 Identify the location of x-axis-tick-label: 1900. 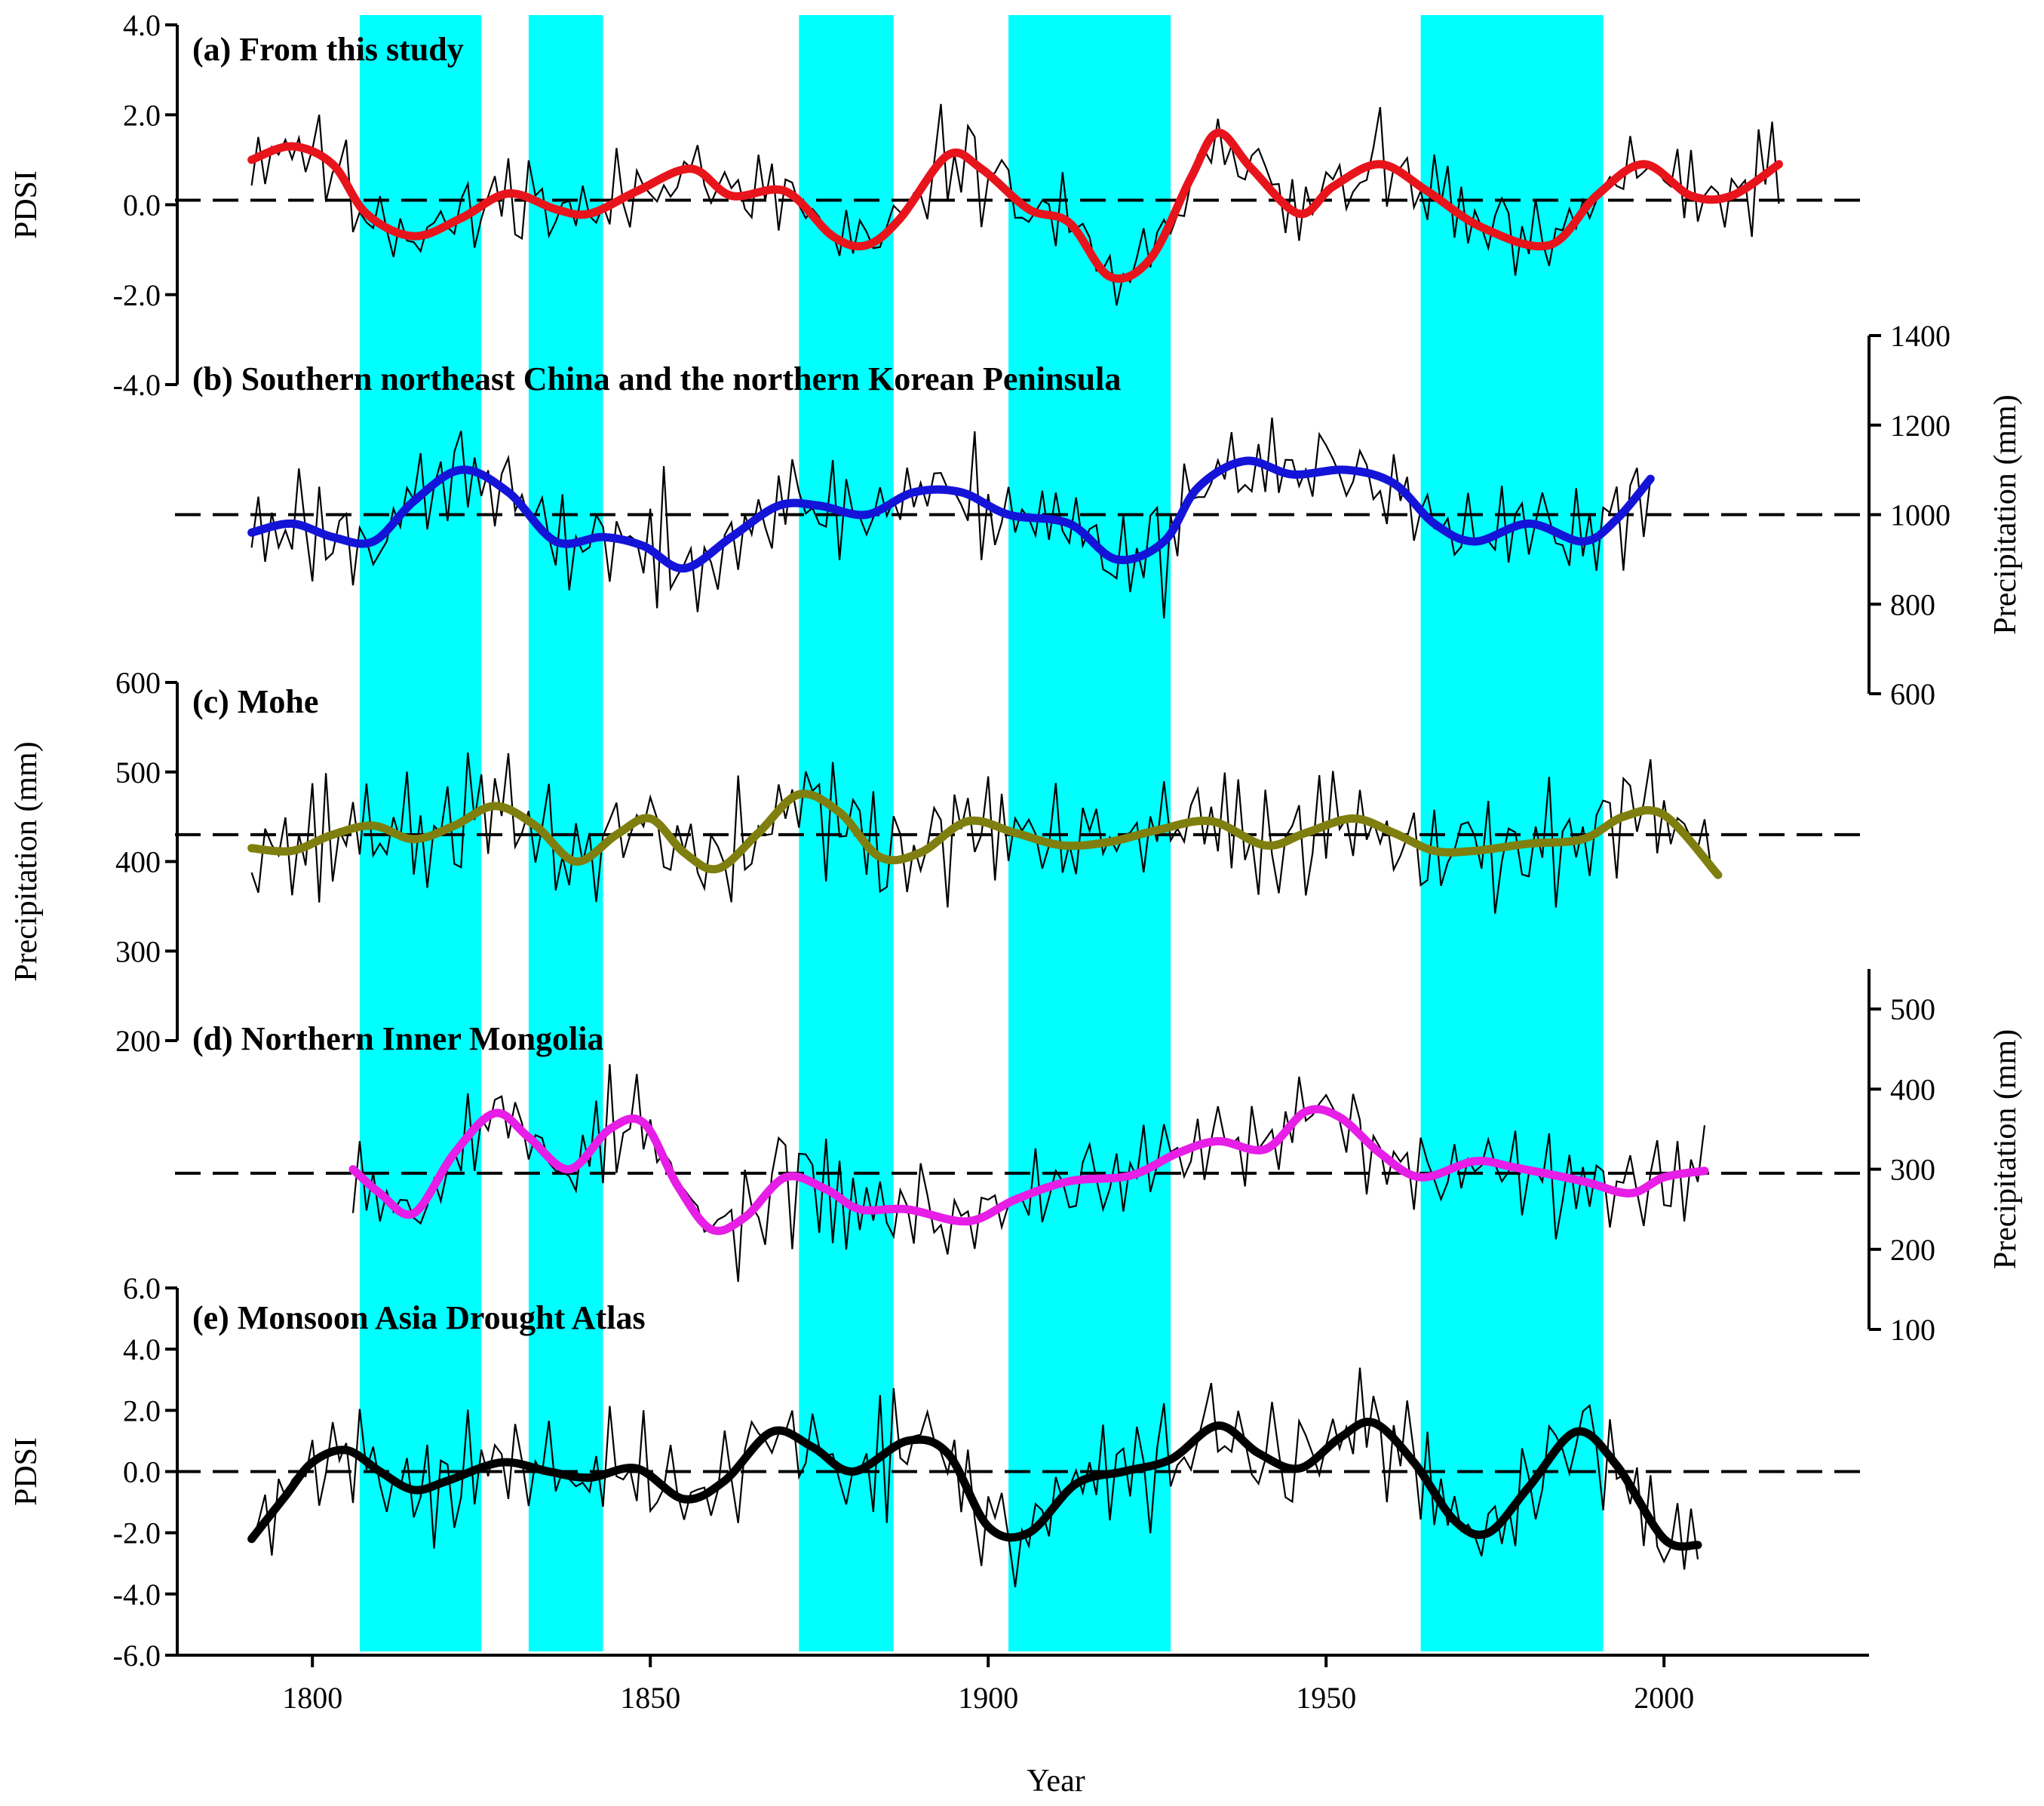
(988, 1698).